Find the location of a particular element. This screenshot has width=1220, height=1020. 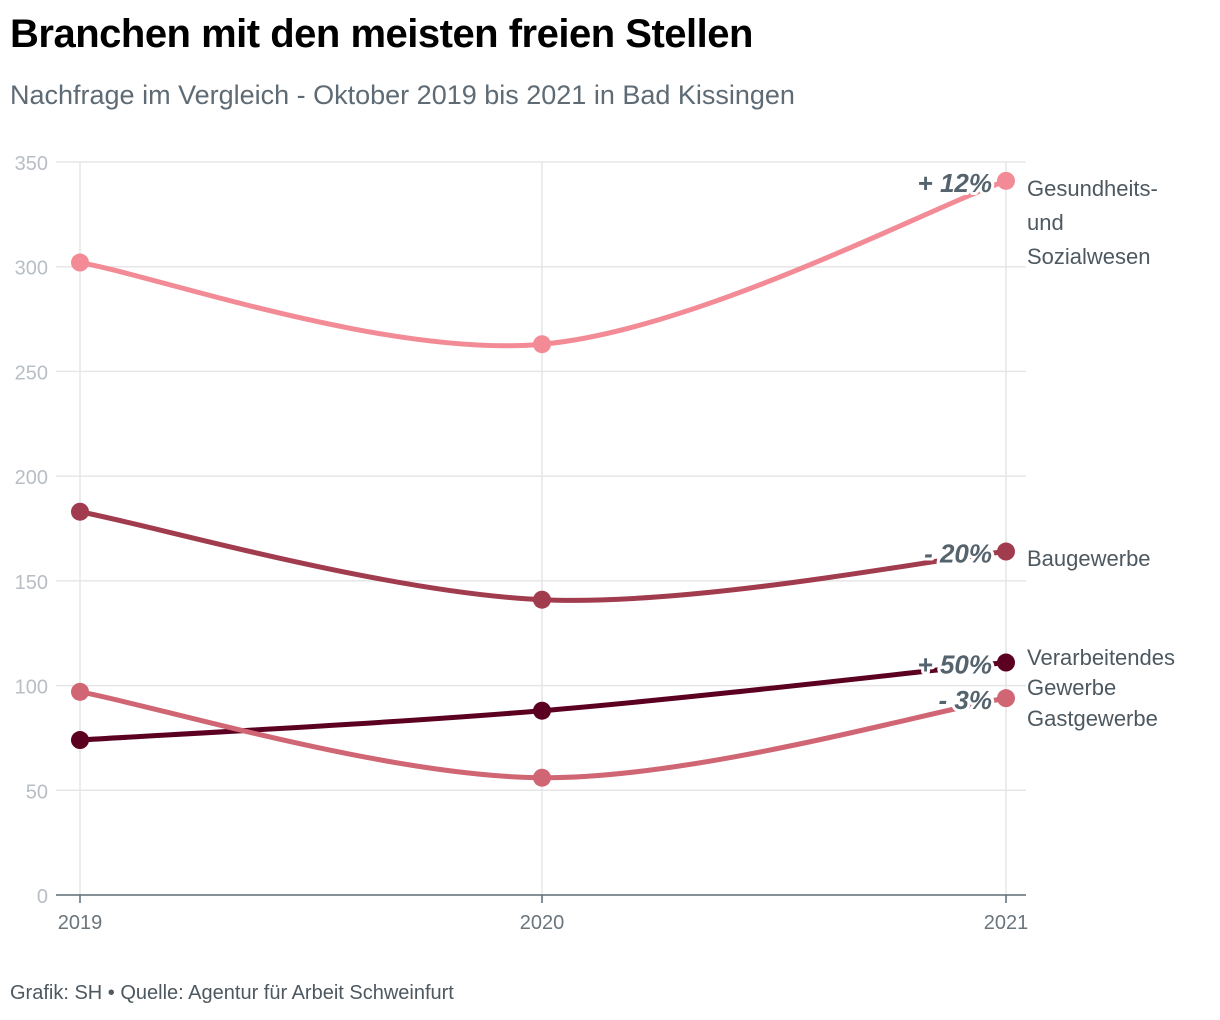

series-line-gesundheits-und-sozialwesen is located at coordinates (543, 263).